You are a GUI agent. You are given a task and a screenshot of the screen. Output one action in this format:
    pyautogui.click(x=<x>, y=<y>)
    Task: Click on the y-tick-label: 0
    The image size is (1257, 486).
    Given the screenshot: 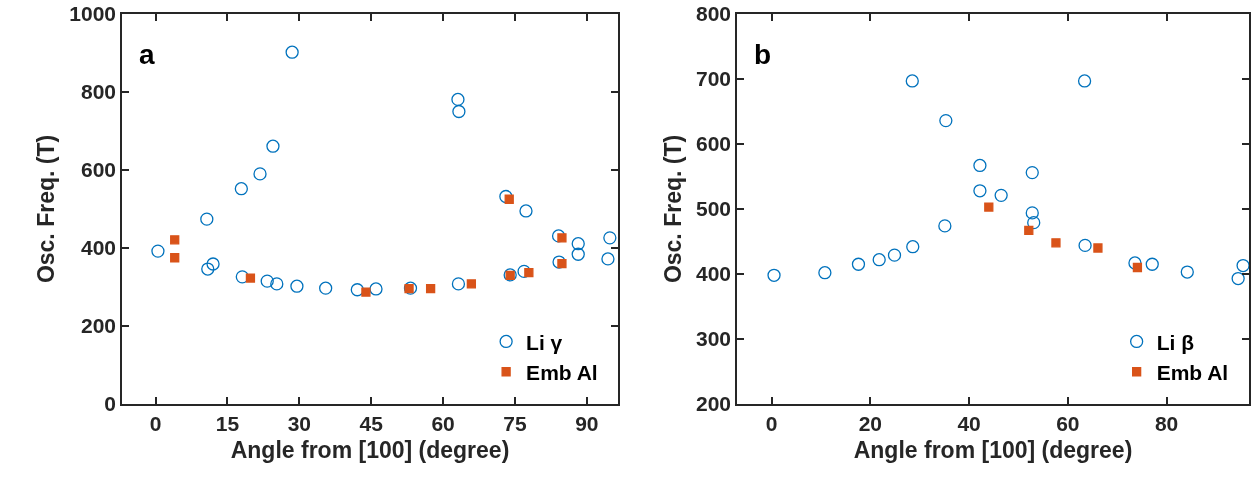 What is the action you would take?
    pyautogui.click(x=110, y=404)
    